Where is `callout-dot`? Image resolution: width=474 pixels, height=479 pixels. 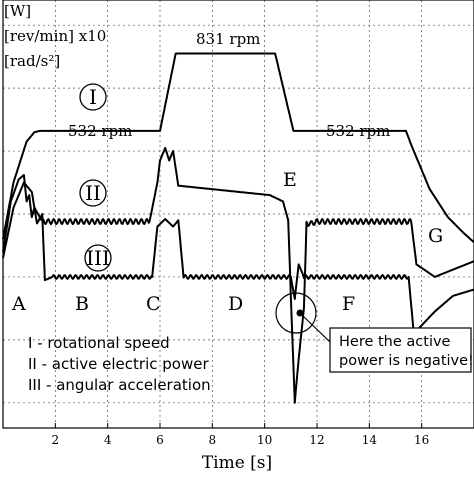 callout-dot is located at coordinates (300, 313).